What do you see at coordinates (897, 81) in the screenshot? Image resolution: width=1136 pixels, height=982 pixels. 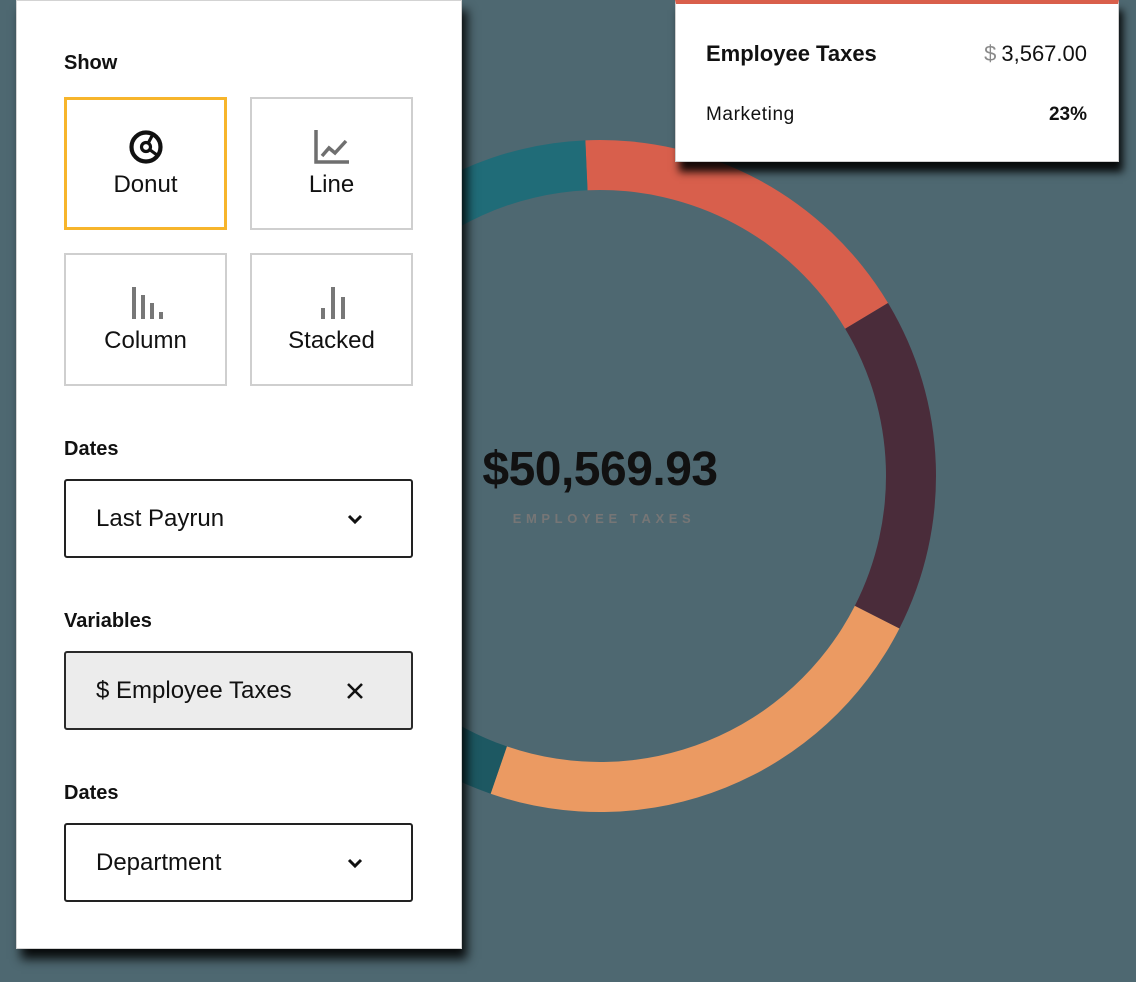 I see `segment-tooltip: Employee Taxes $3,567.00 Marketing 23%` at bounding box center [897, 81].